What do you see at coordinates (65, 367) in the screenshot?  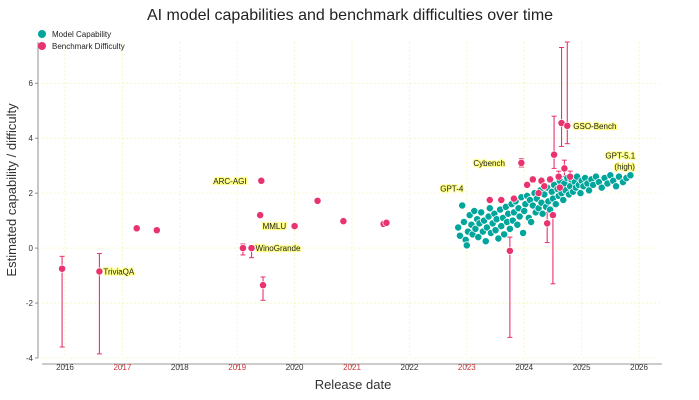 I see `x-tick-label-2016: 2016` at bounding box center [65, 367].